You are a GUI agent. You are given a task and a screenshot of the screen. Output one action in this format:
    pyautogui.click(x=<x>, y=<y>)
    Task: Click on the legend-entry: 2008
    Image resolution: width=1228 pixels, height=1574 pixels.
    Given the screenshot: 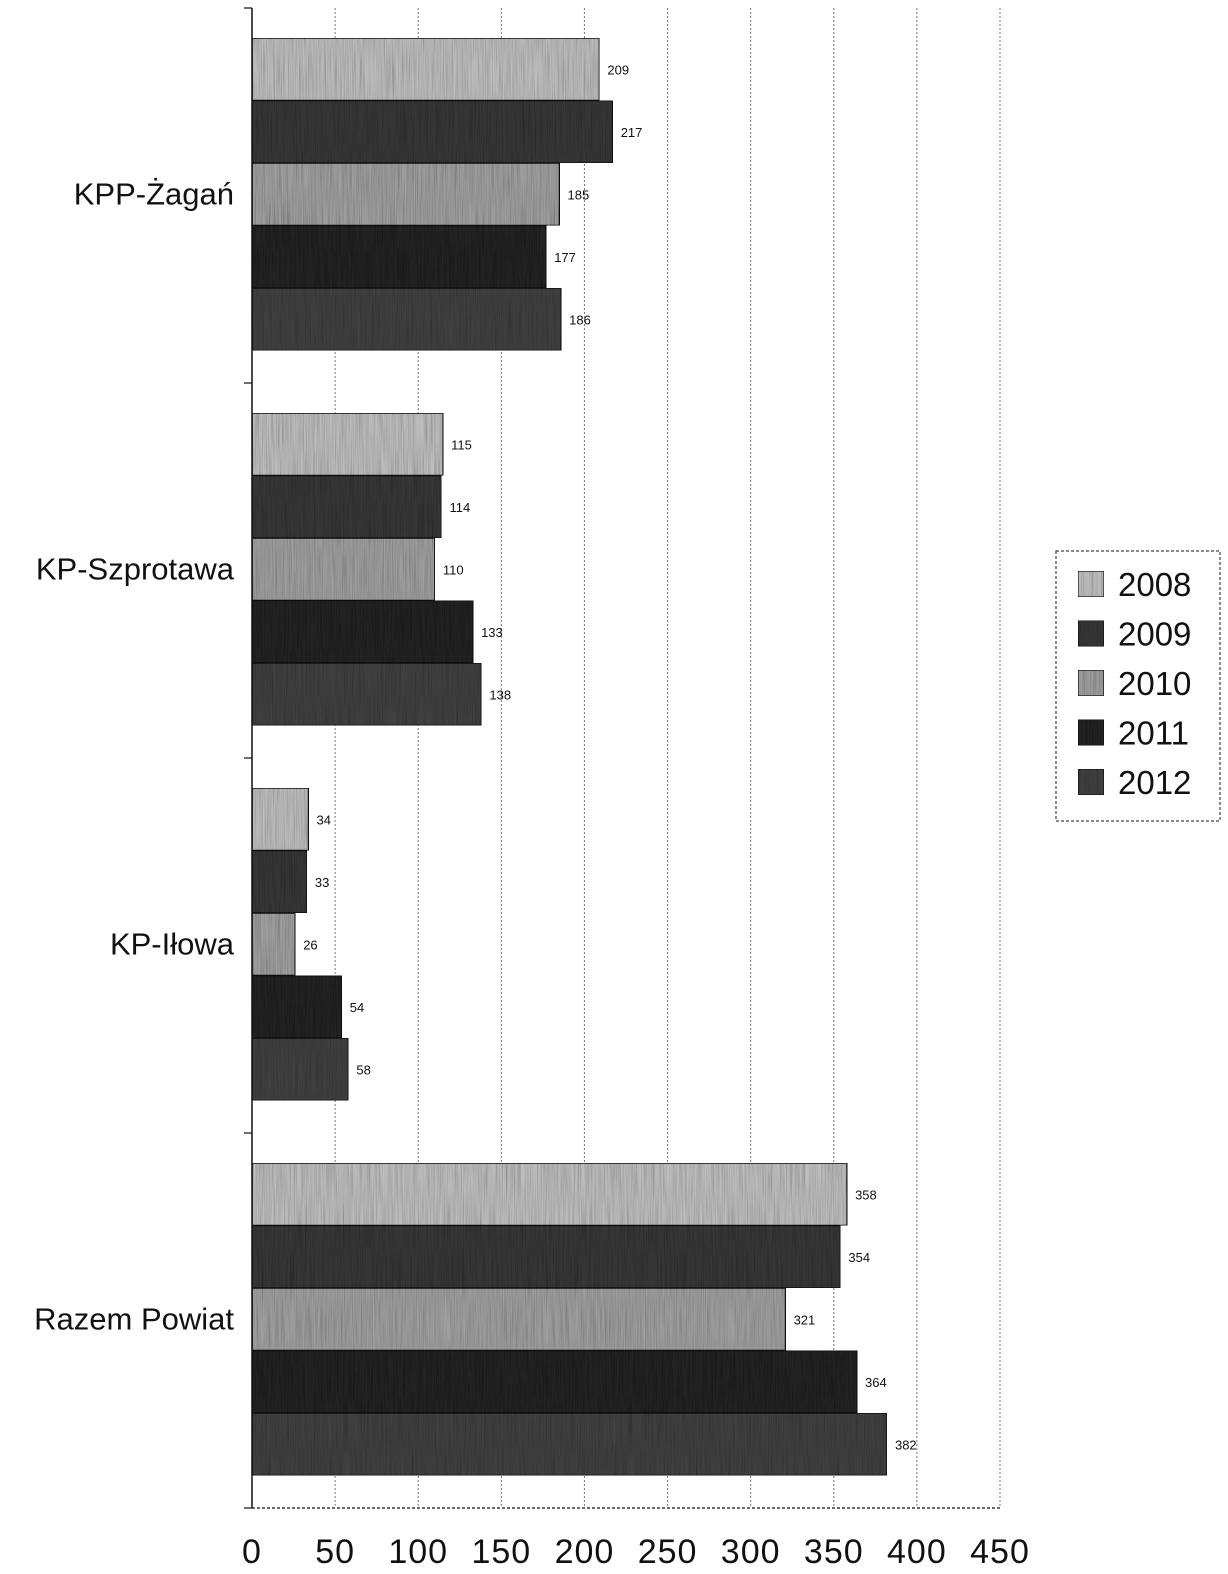 What is the action you would take?
    pyautogui.click(x=1154, y=584)
    